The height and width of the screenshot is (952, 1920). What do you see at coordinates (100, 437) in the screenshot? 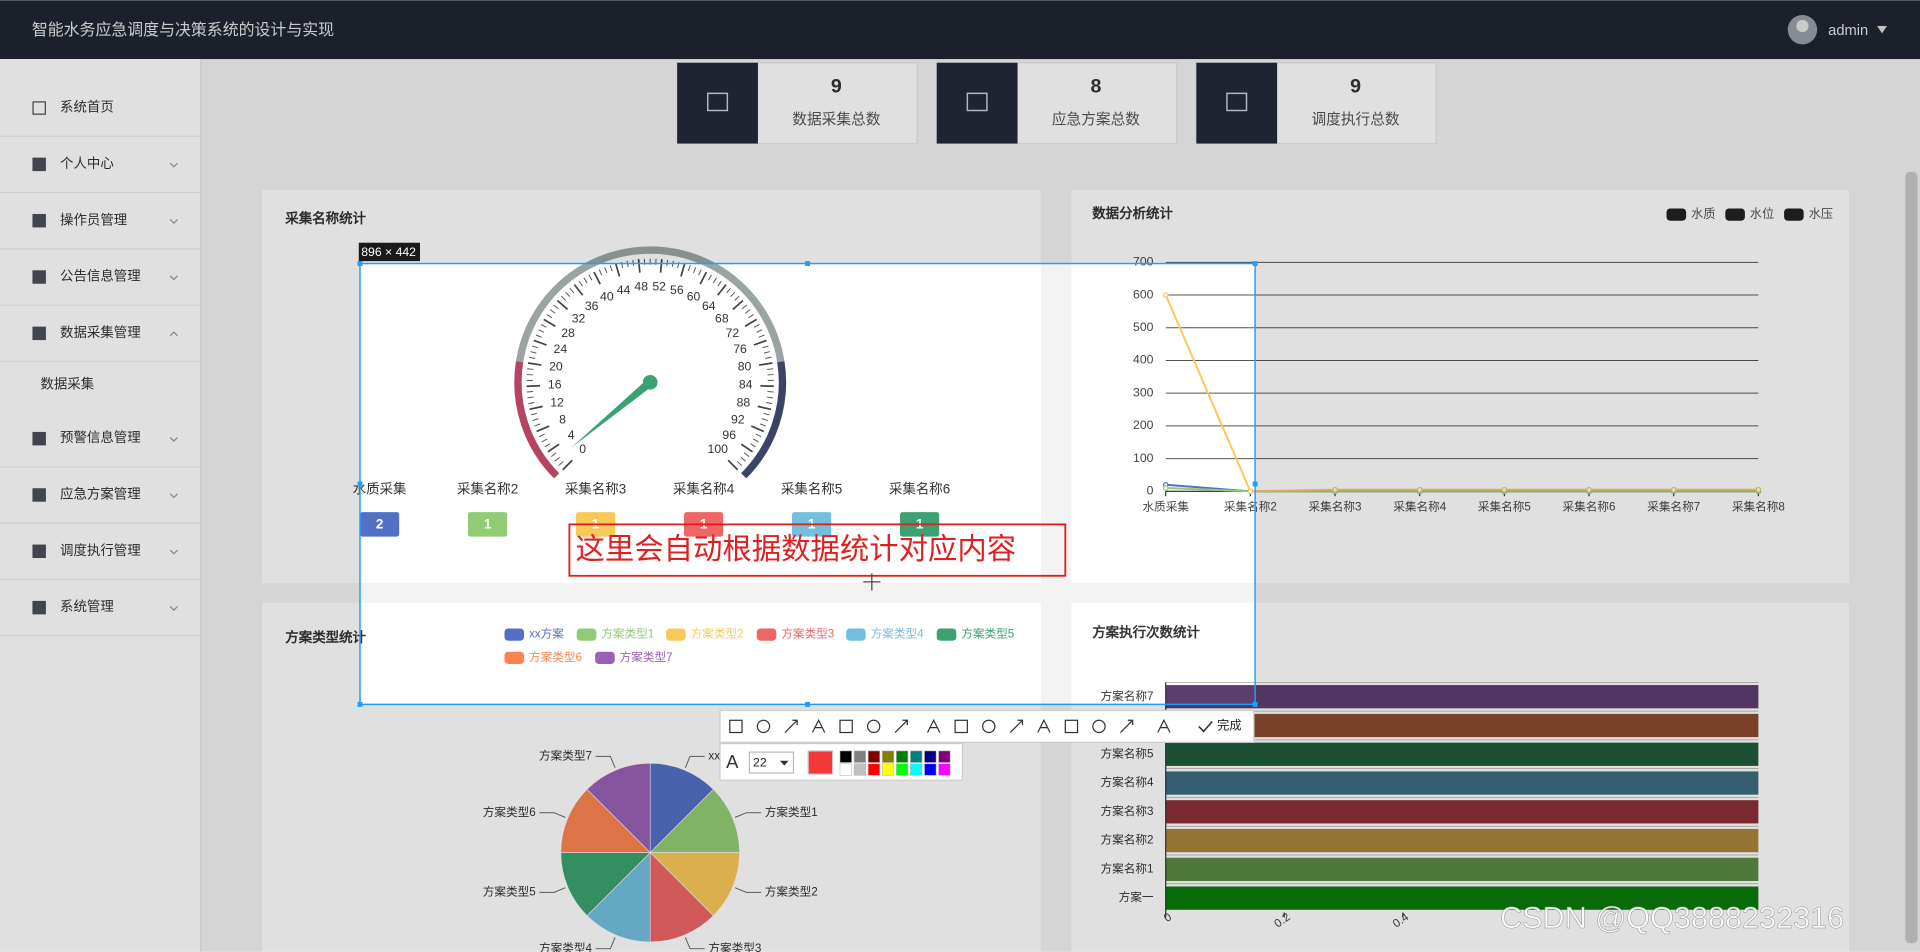
I see `menu-item: 预警信息管理` at bounding box center [100, 437].